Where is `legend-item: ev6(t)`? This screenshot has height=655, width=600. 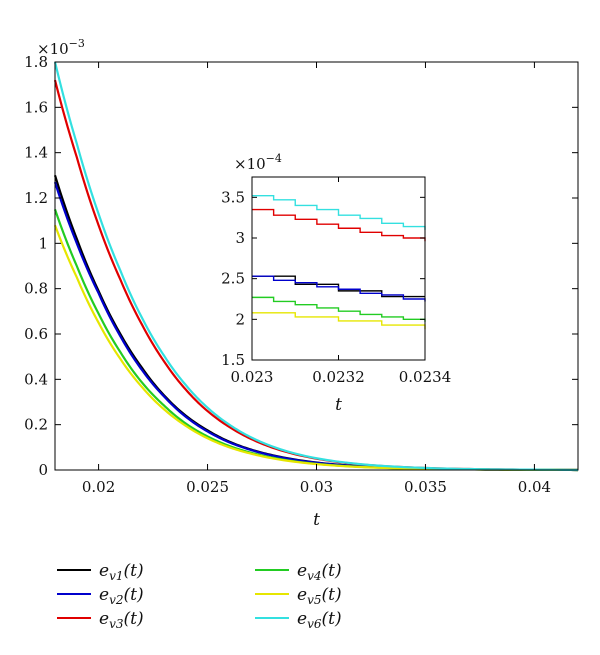
legend-item: ev6(t) is located at coordinates (298, 620).